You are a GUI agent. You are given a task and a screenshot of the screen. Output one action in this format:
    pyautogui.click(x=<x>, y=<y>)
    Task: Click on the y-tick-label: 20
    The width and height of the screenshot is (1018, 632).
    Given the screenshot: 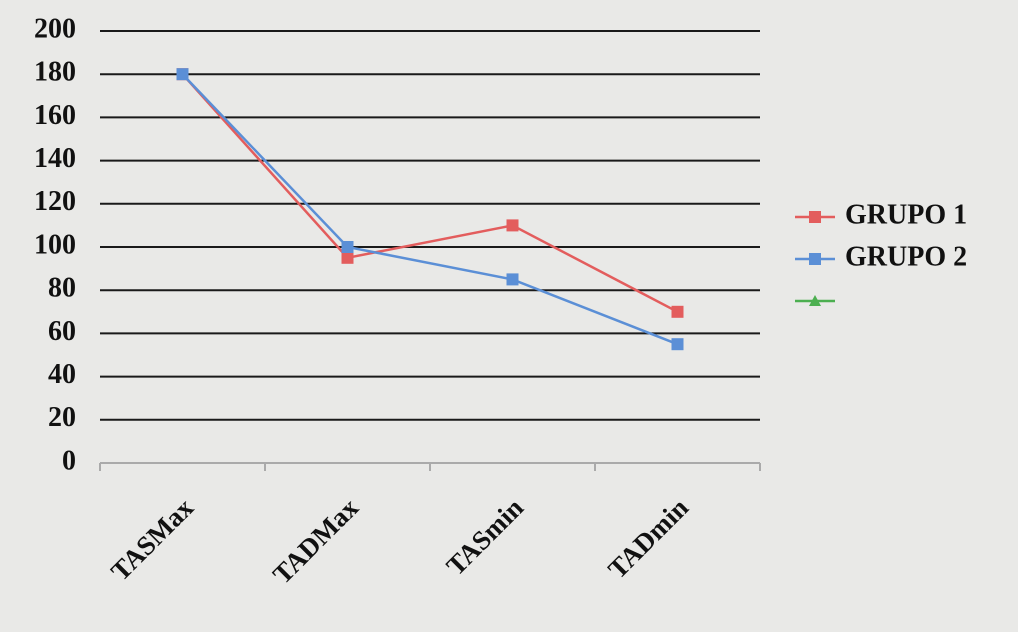 What is the action you would take?
    pyautogui.click(x=62, y=417)
    